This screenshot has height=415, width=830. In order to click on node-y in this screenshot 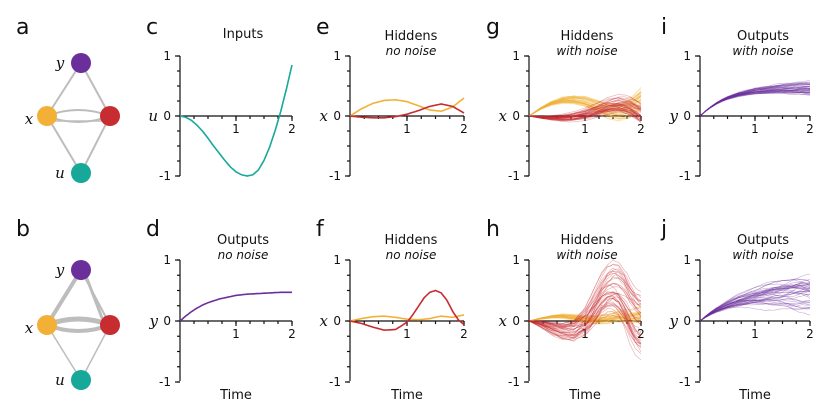, I will do `click(81, 270)`.